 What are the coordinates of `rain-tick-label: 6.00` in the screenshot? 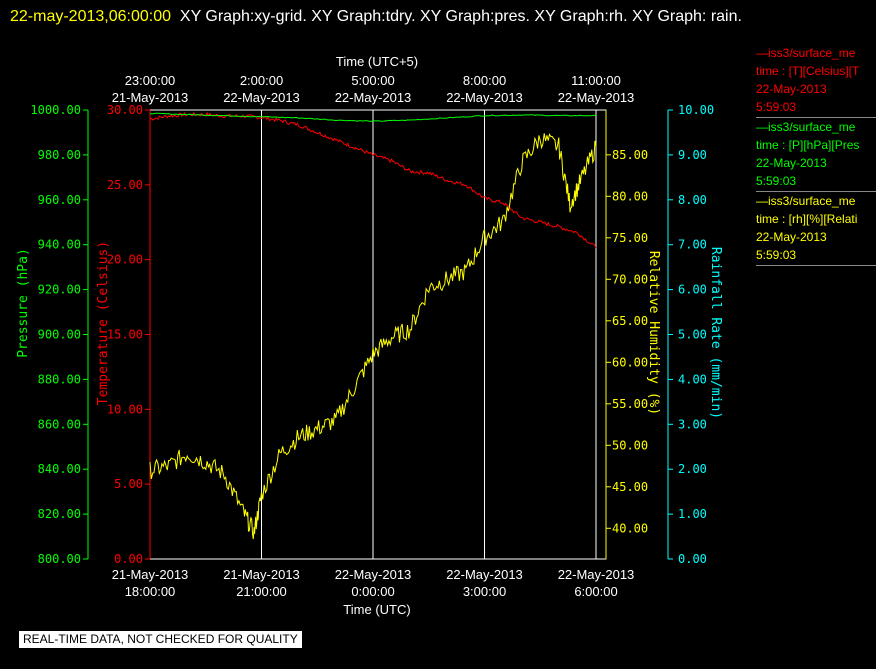 It's located at (692, 290).